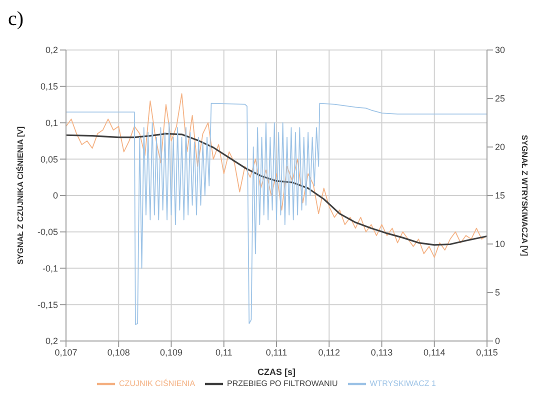 This screenshot has width=543, height=405. What do you see at coordinates (487, 352) in the screenshot?
I see `x-tick-label: 0,115` at bounding box center [487, 352].